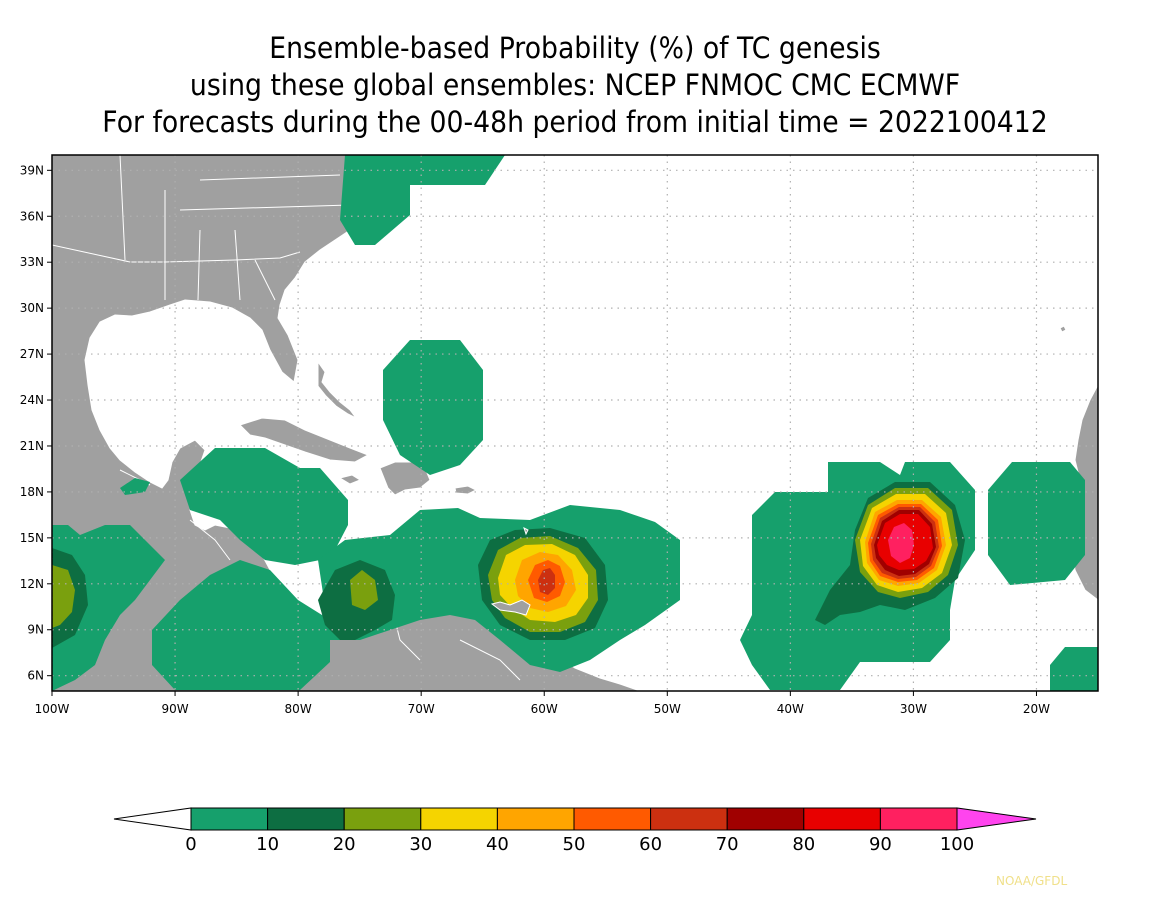 The width and height of the screenshot is (1150, 924). Describe the element at coordinates (267, 844) in the screenshot. I see `colorbar-label: 10` at that location.